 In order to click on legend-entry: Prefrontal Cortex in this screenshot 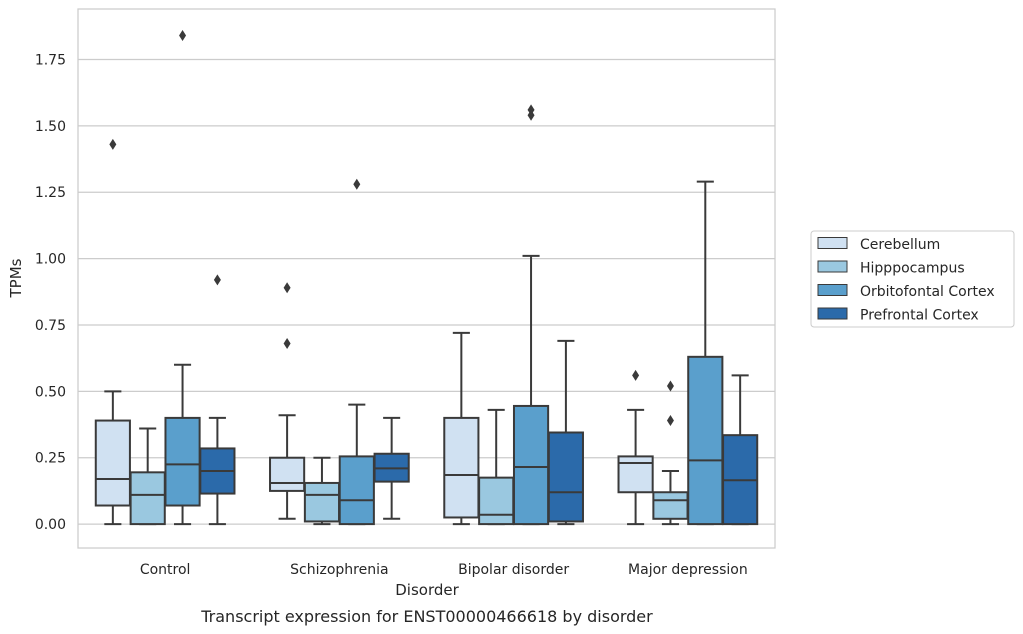, I will do `click(898, 315)`.